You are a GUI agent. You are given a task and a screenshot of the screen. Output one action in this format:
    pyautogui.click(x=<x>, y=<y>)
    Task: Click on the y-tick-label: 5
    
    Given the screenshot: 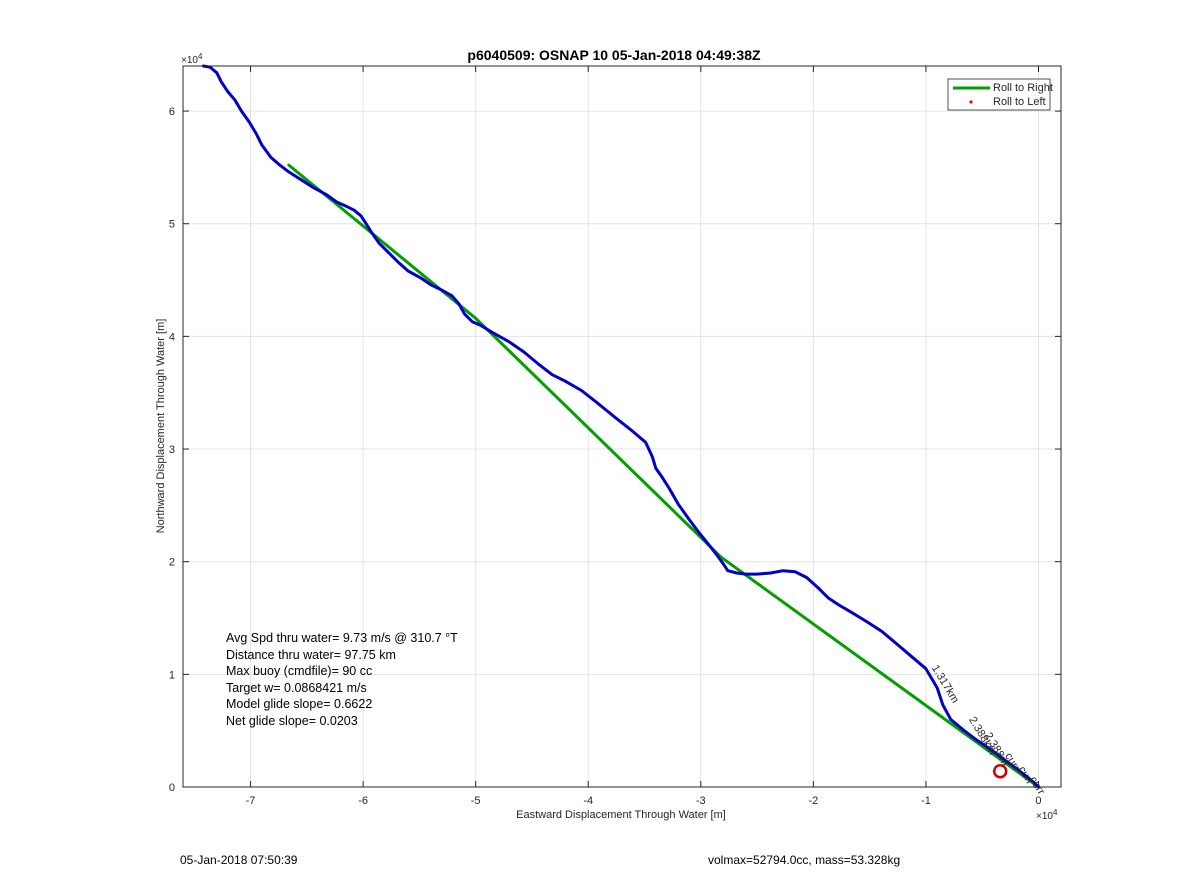 What is the action you would take?
    pyautogui.click(x=172, y=225)
    